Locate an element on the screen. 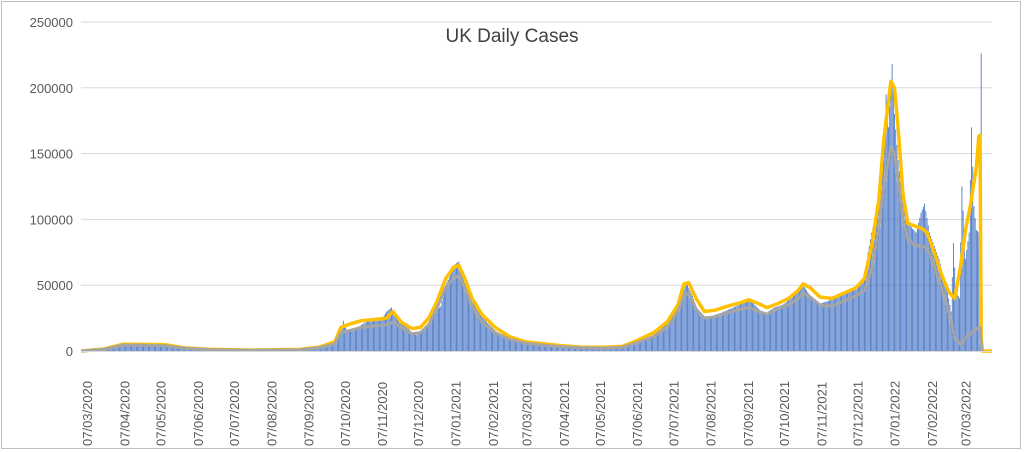  y-tick-label: 100000 is located at coordinates (51, 219).